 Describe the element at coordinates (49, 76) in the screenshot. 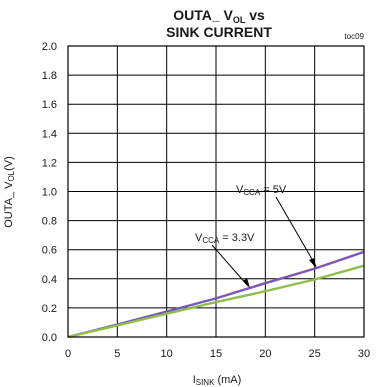

I see `y-tick-label-9: 1.8` at that location.